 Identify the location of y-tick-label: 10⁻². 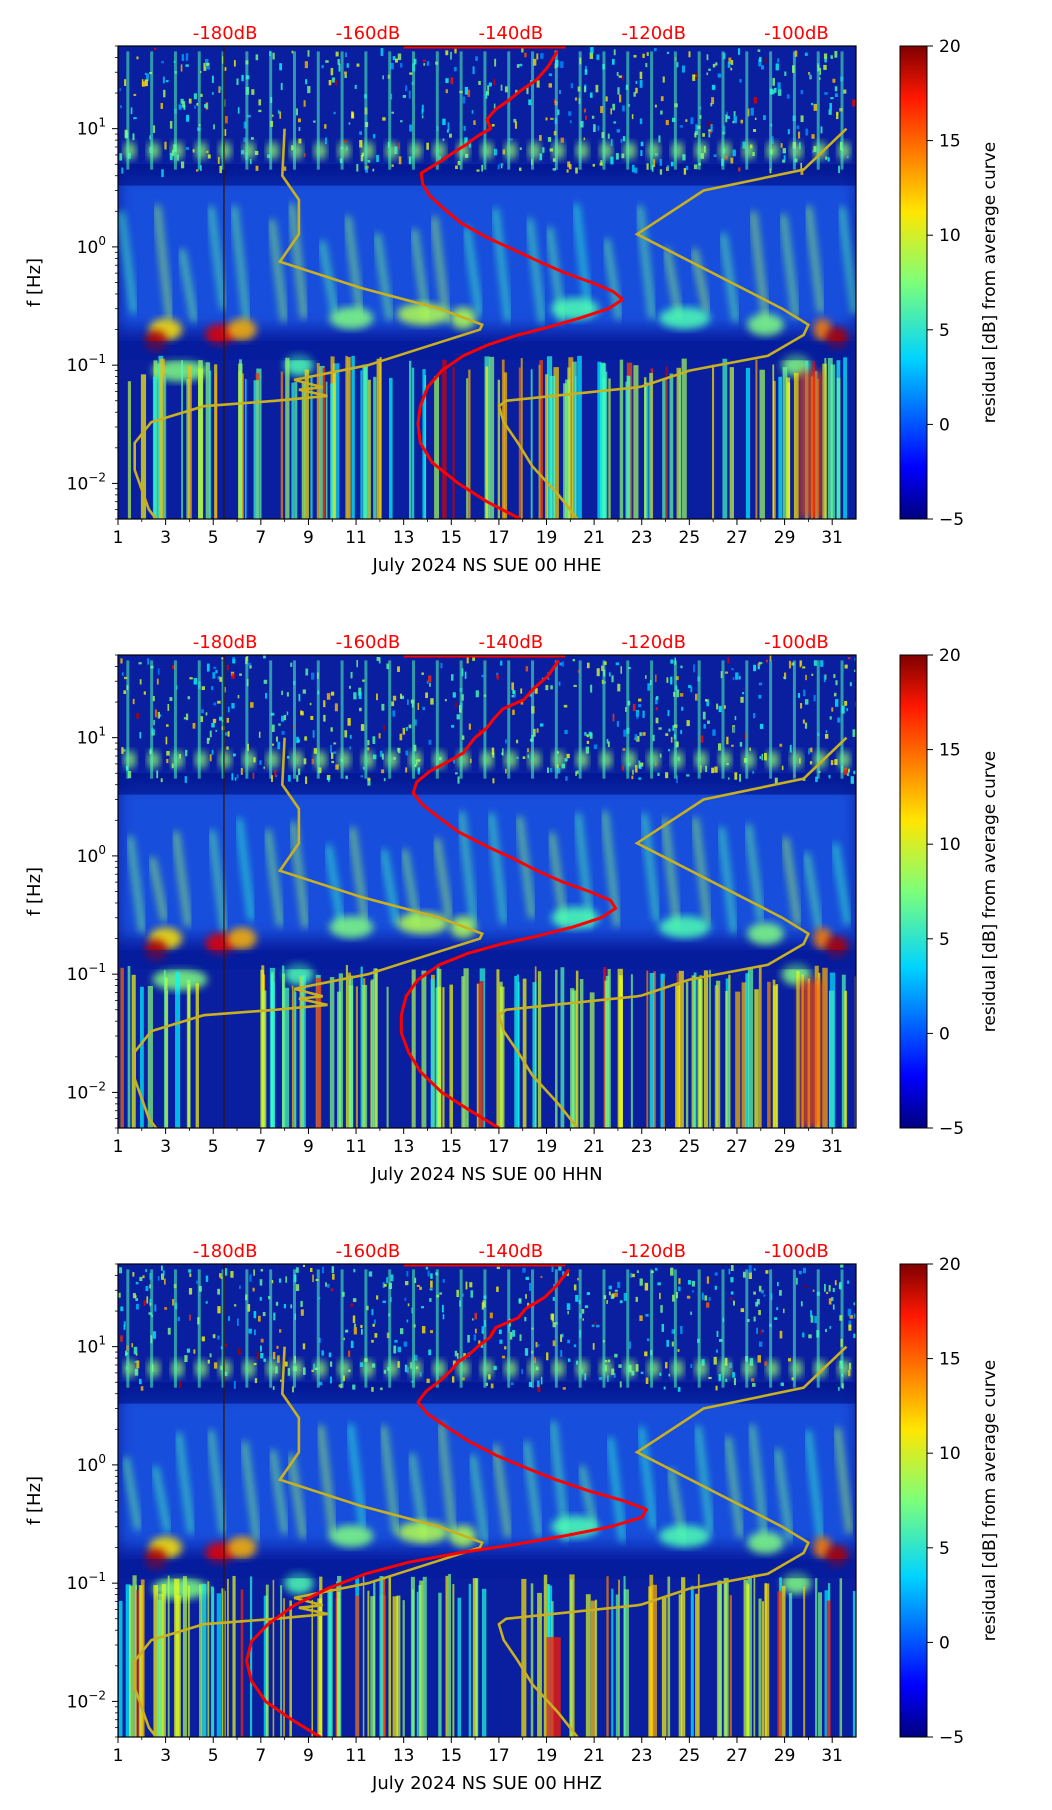
(86, 1091).